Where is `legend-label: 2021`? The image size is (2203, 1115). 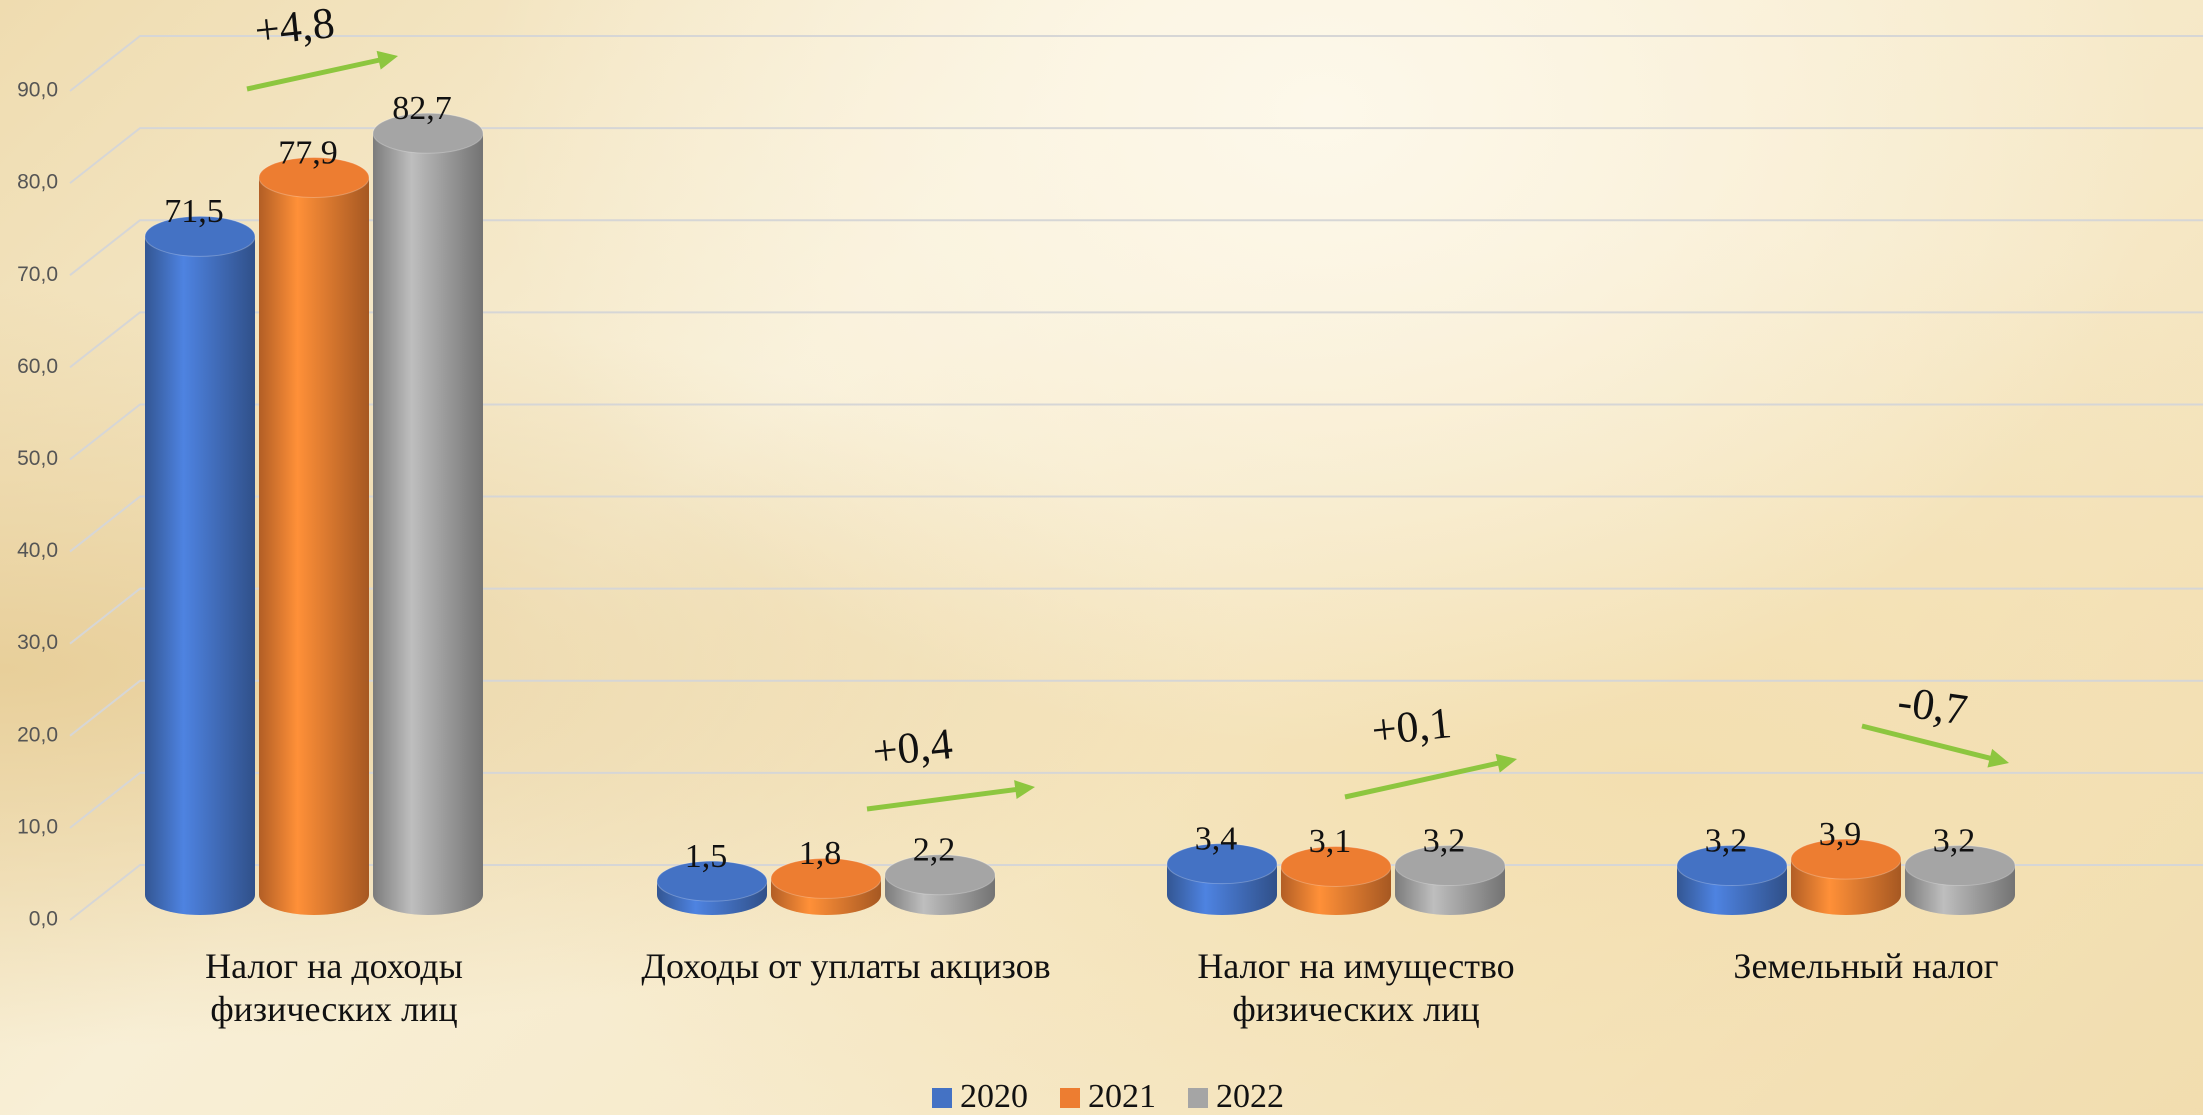
legend-label: 2021 is located at coordinates (1122, 1096).